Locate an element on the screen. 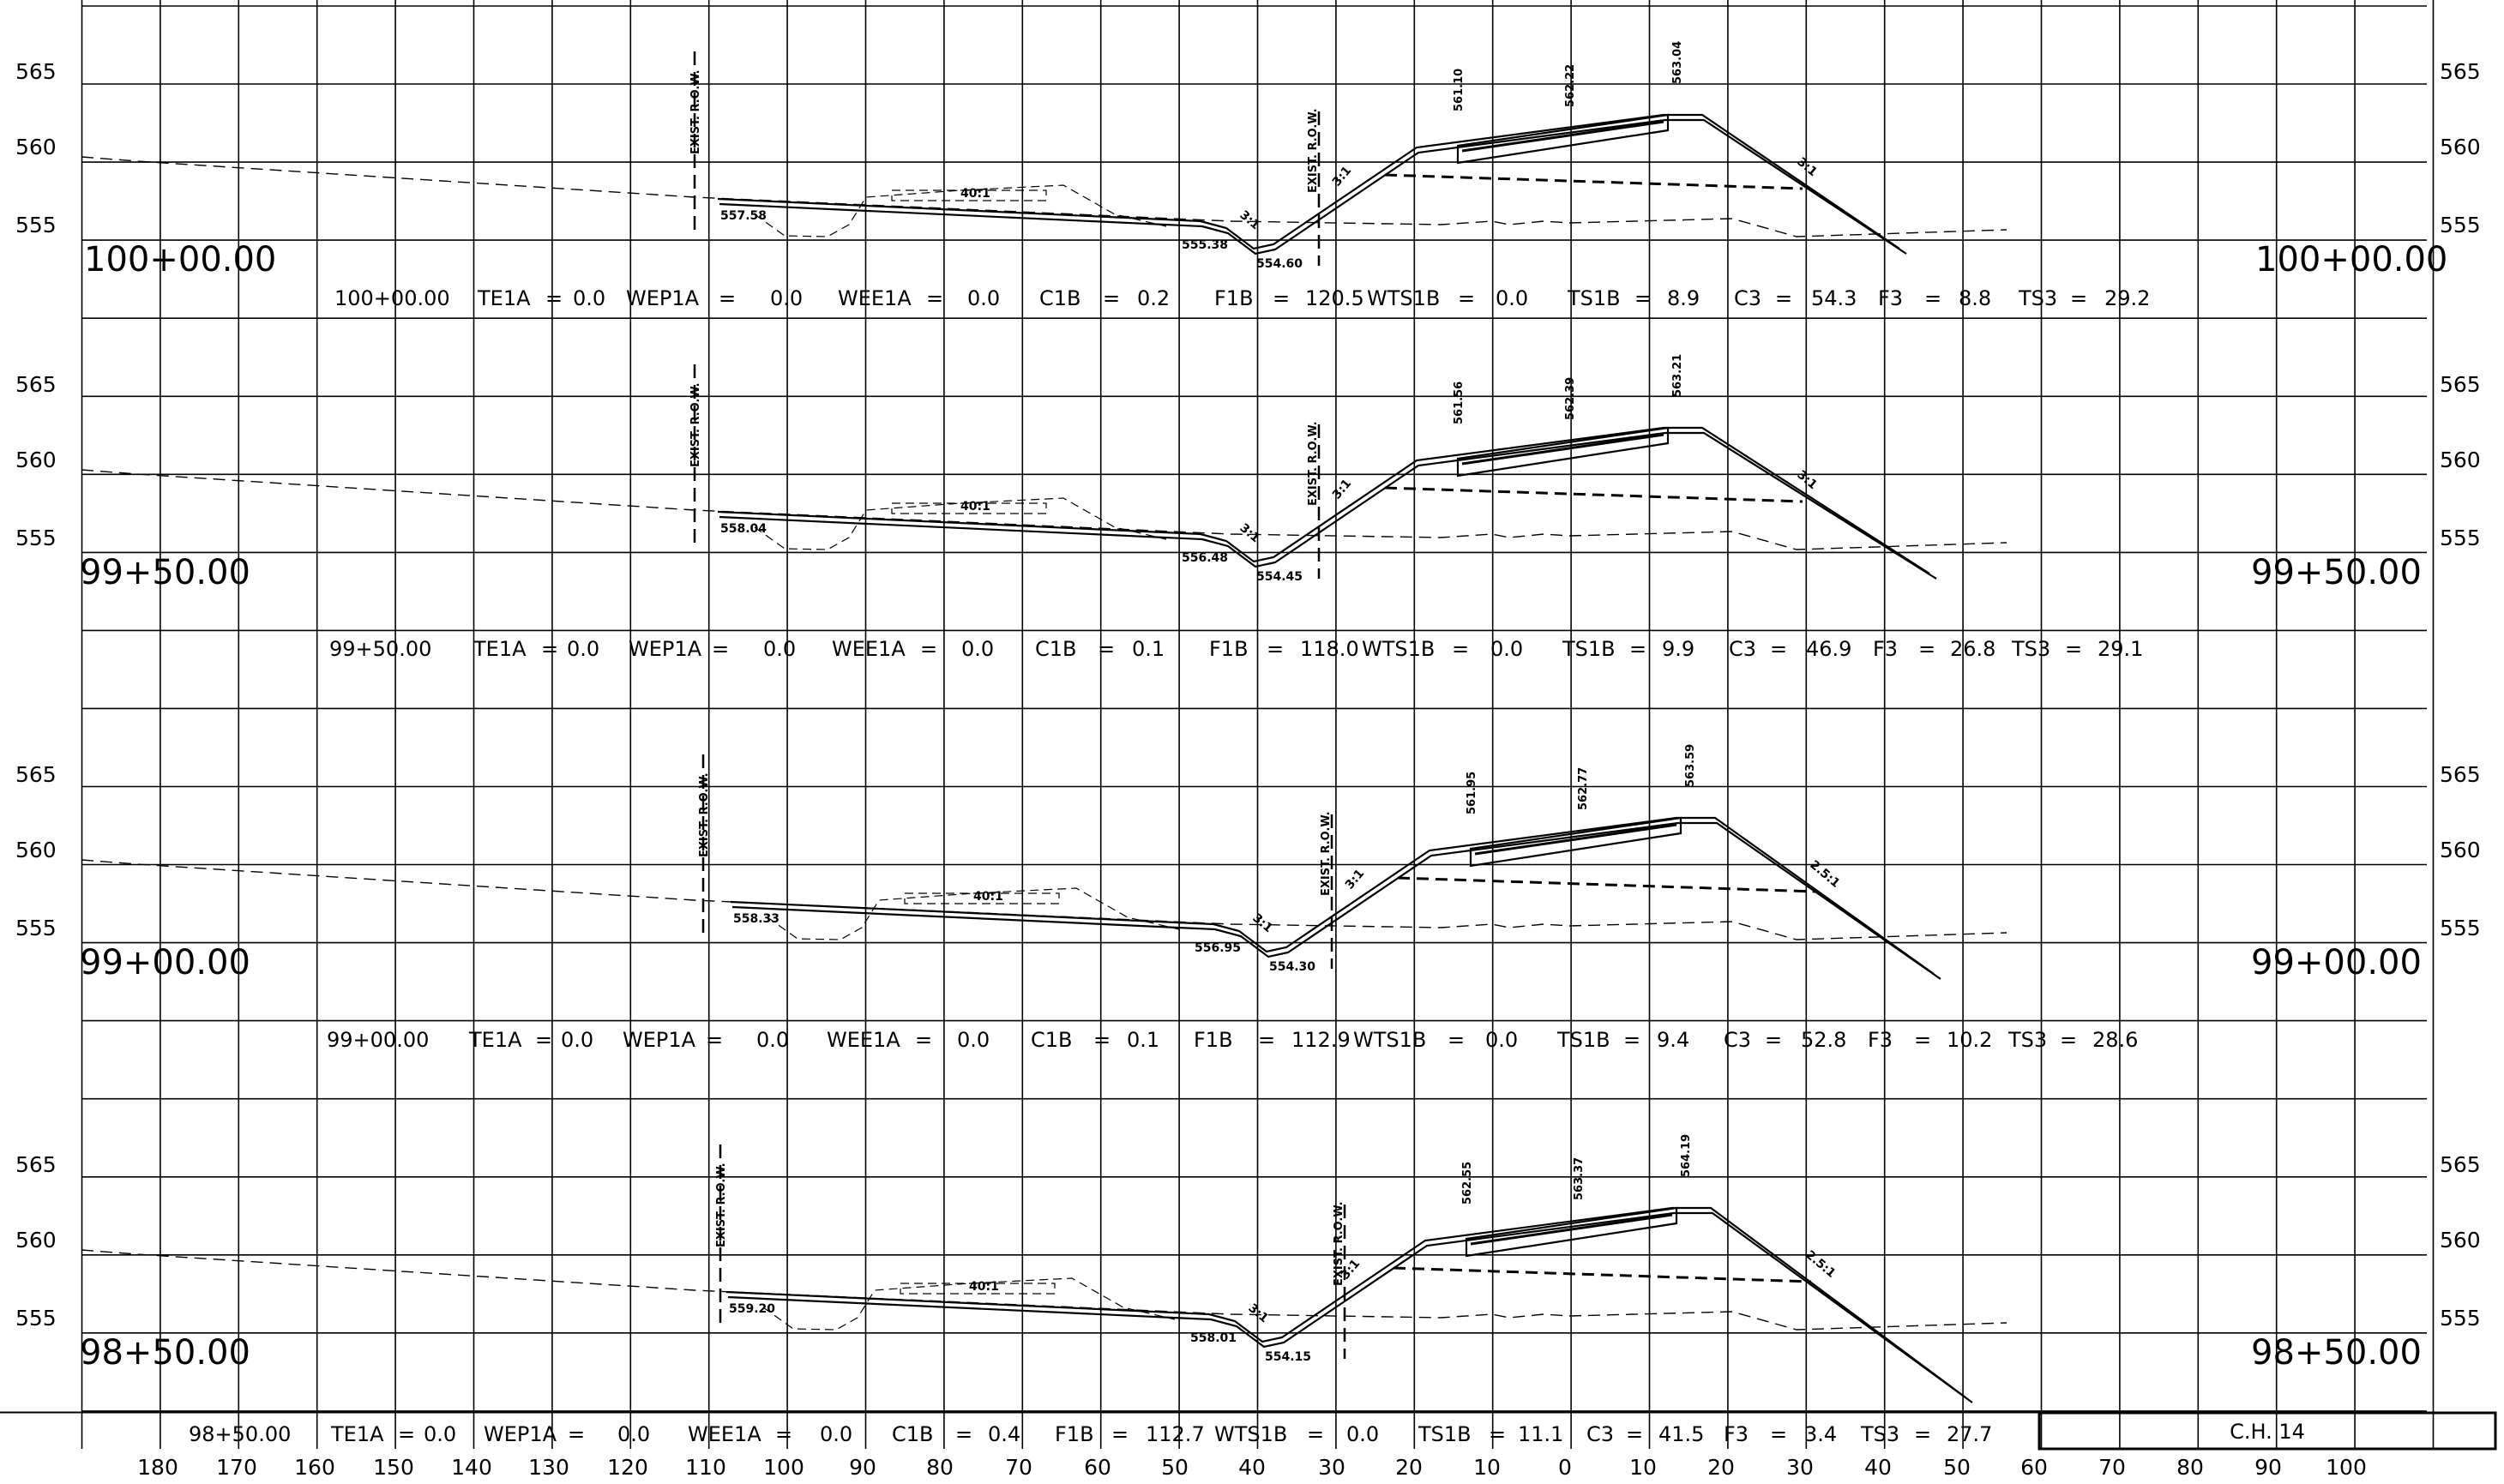  summary-item: 10.2 is located at coordinates (1969, 1040).